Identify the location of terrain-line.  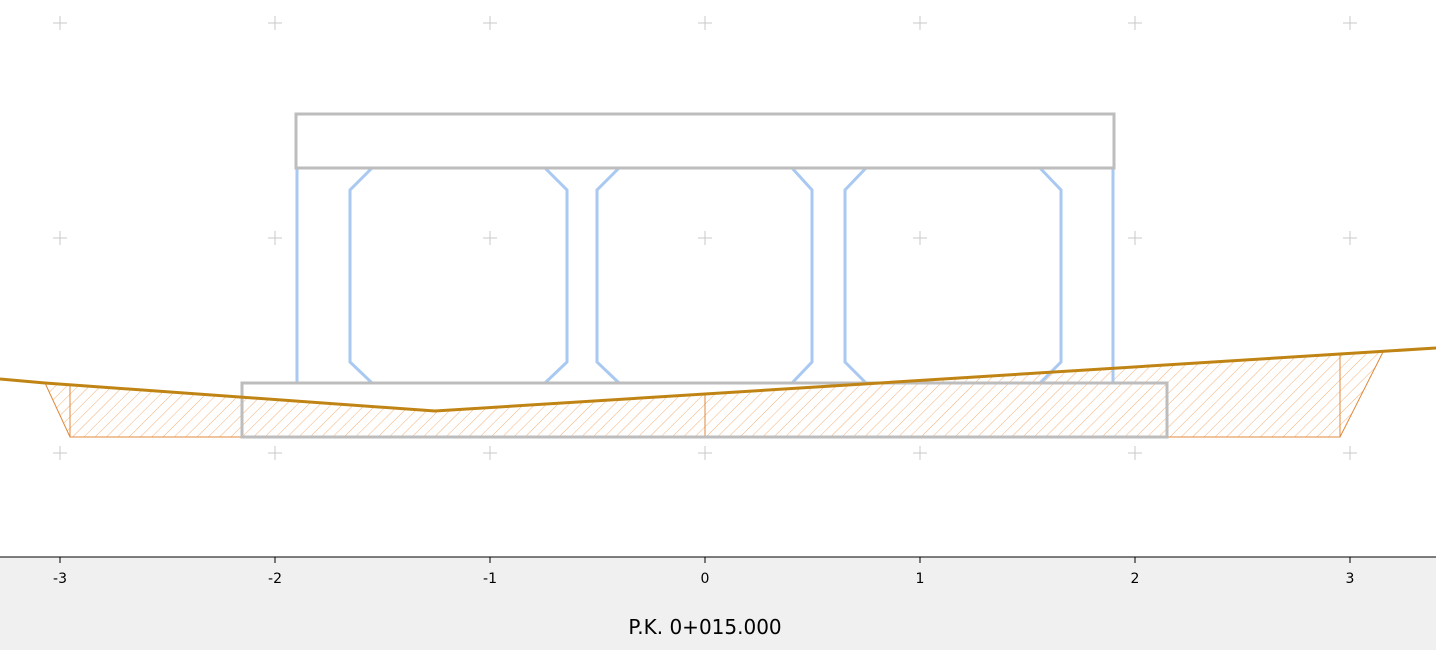
(718, 379).